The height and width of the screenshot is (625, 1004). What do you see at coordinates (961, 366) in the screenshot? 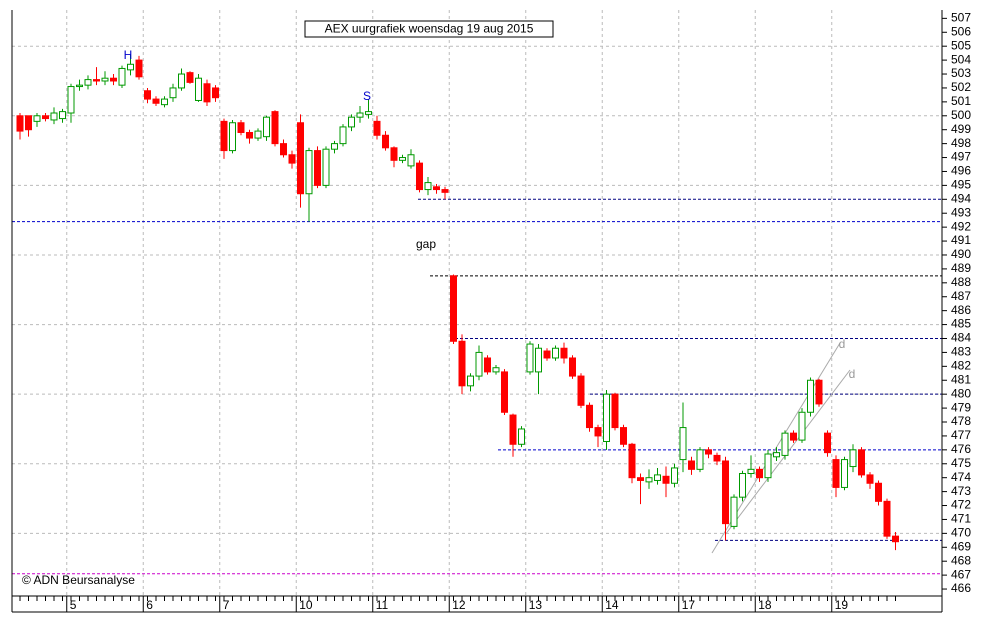
I see `y-tick-label: 482` at bounding box center [961, 366].